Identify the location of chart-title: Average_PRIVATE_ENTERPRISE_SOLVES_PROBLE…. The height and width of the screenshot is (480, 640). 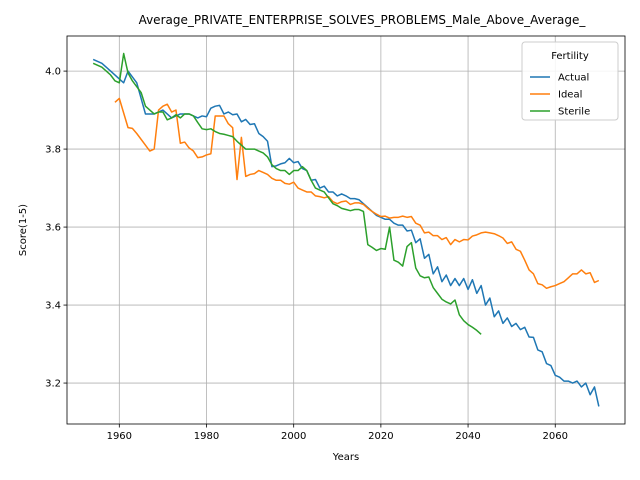
(363, 20).